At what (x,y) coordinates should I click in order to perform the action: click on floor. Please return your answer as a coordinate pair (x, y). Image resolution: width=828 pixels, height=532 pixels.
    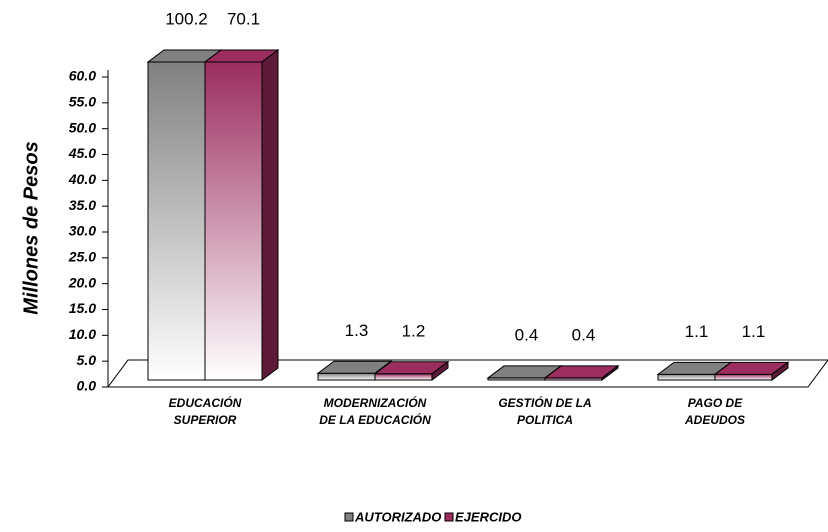
    Looking at the image, I should click on (467, 373).